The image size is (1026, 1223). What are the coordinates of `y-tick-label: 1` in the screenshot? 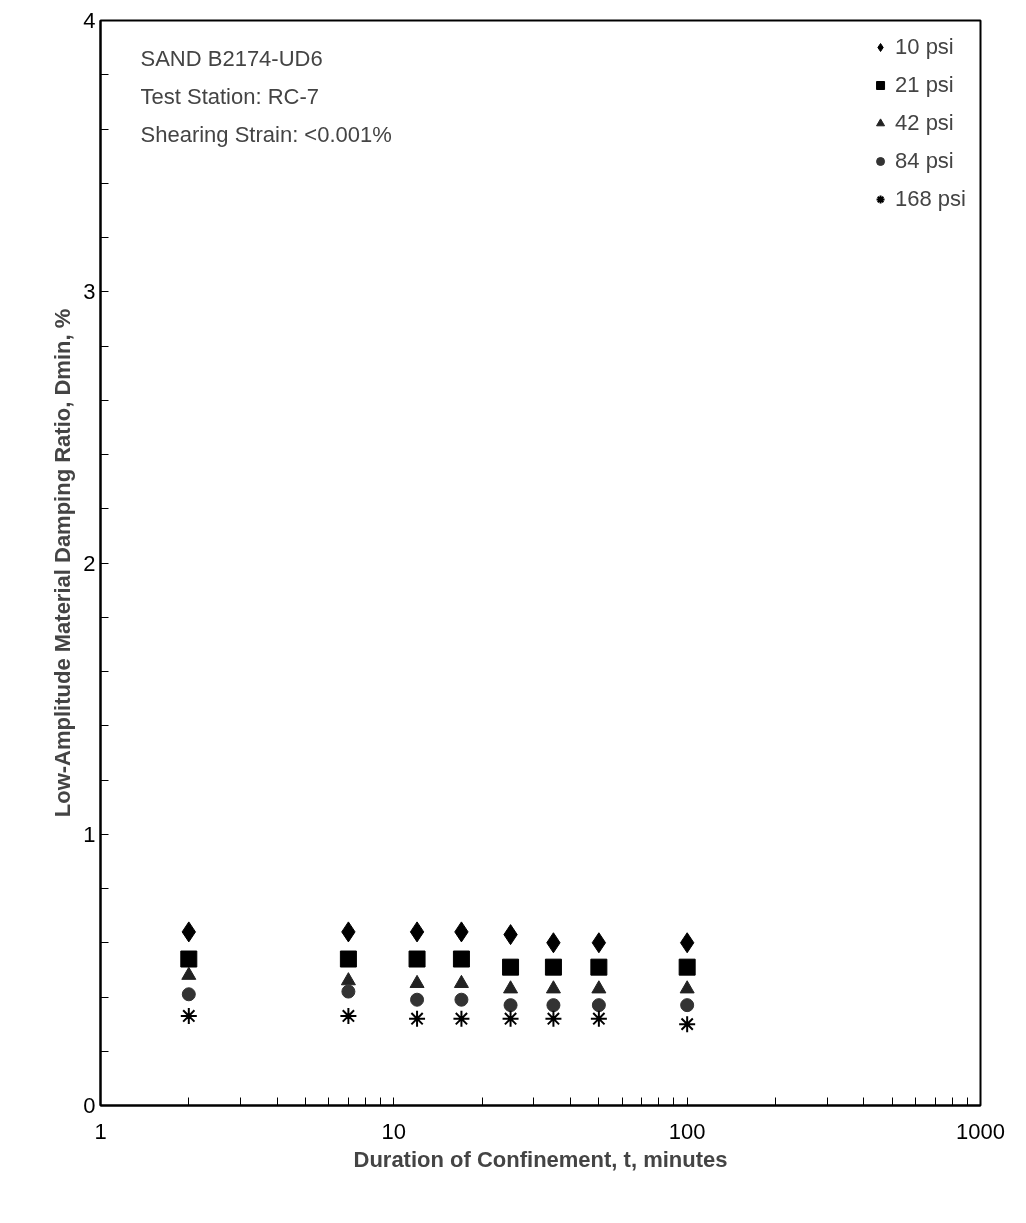 It's located at (89, 834).